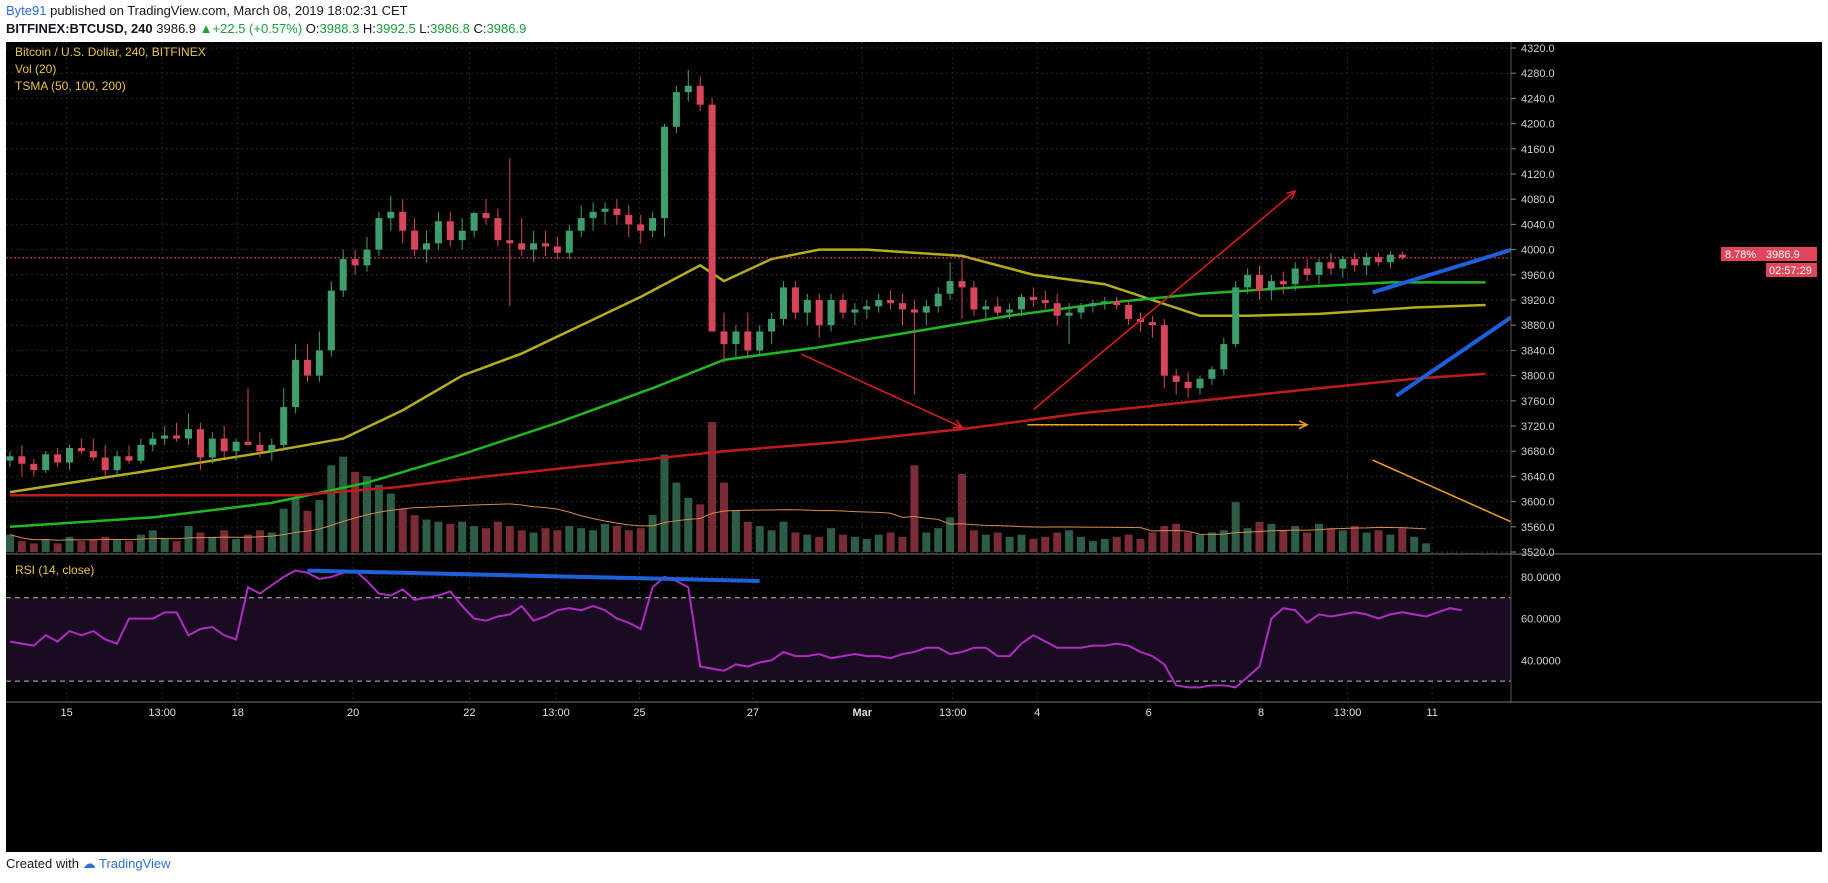 Image resolution: width=1828 pixels, height=883 pixels. Describe the element at coordinates (70, 86) in the screenshot. I see `legend-tsma: TSMA (50, 100, 200)` at that location.